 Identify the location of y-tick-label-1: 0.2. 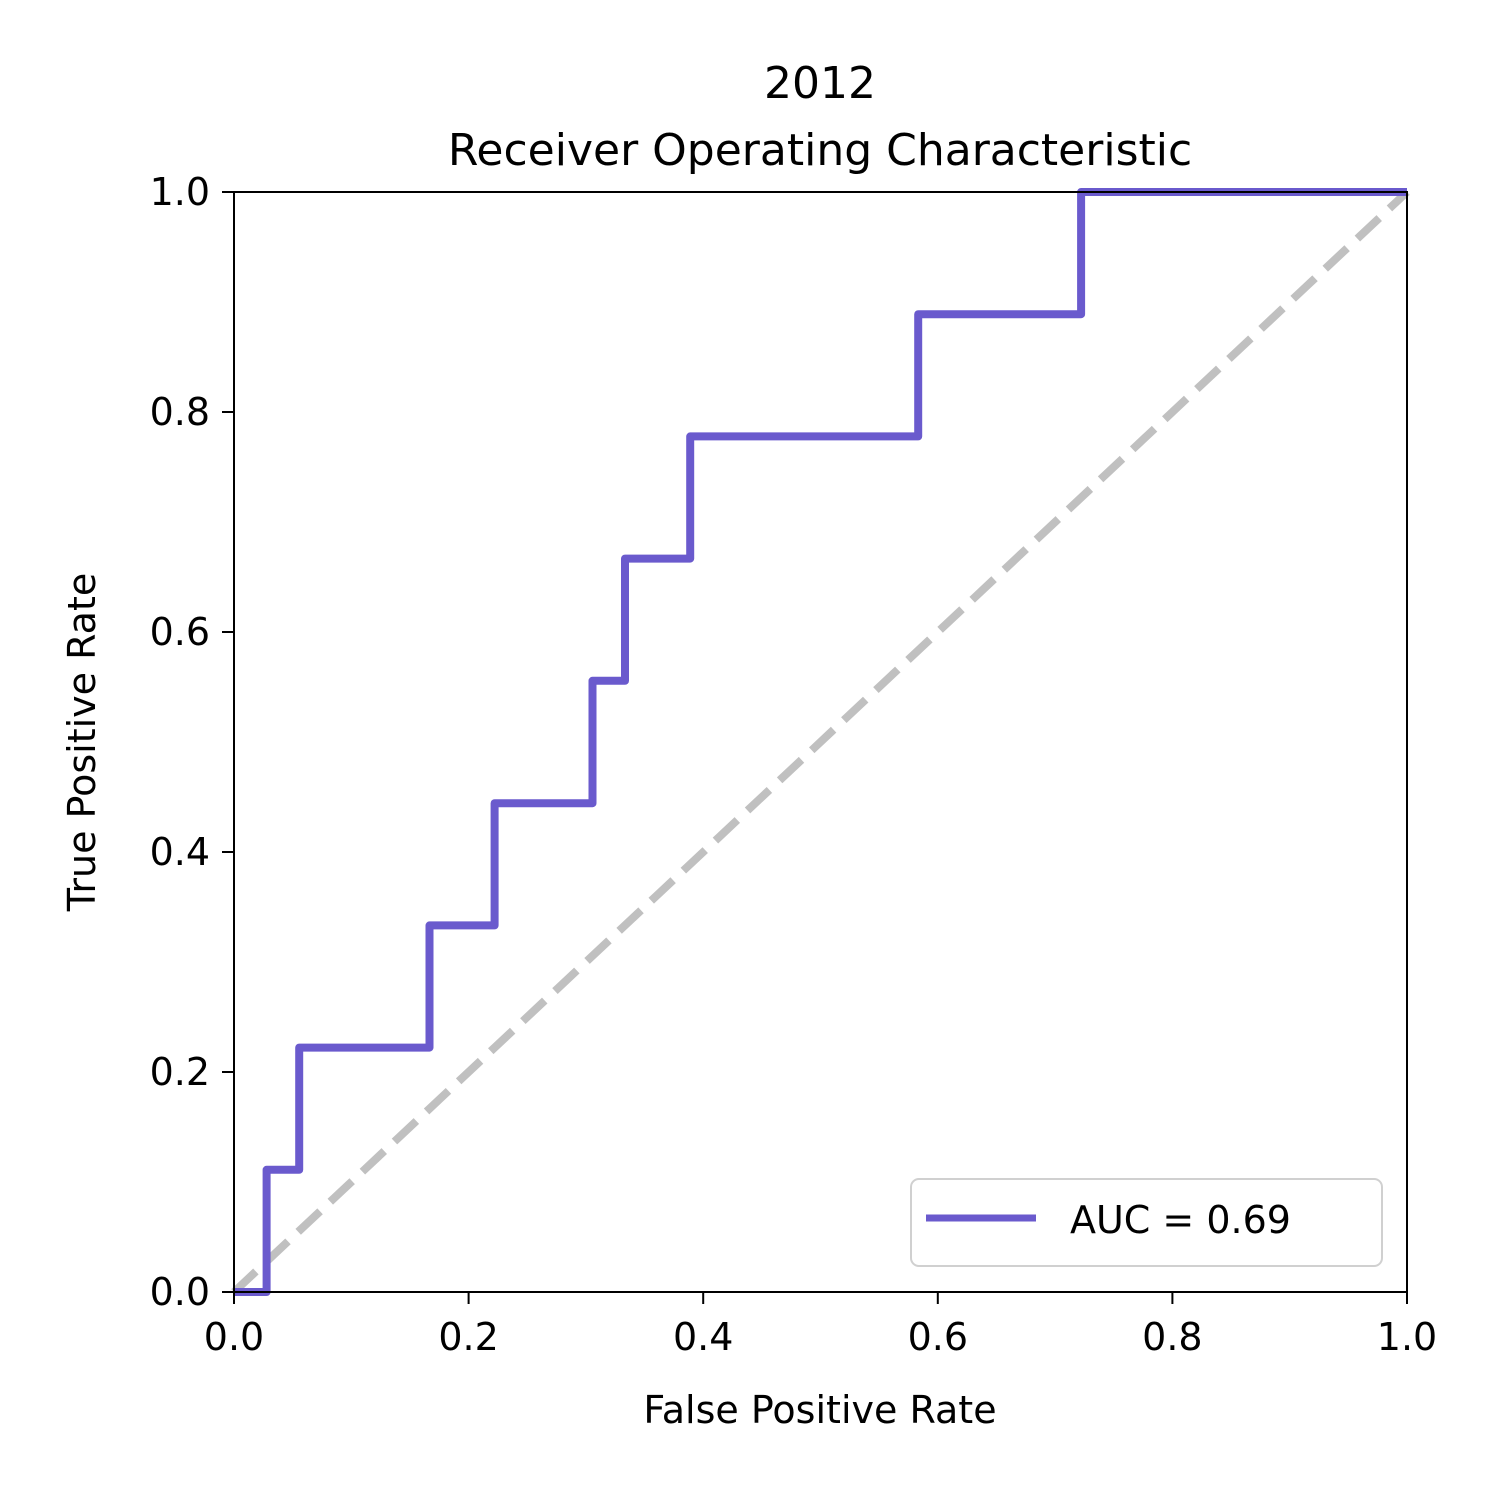
(180, 1072).